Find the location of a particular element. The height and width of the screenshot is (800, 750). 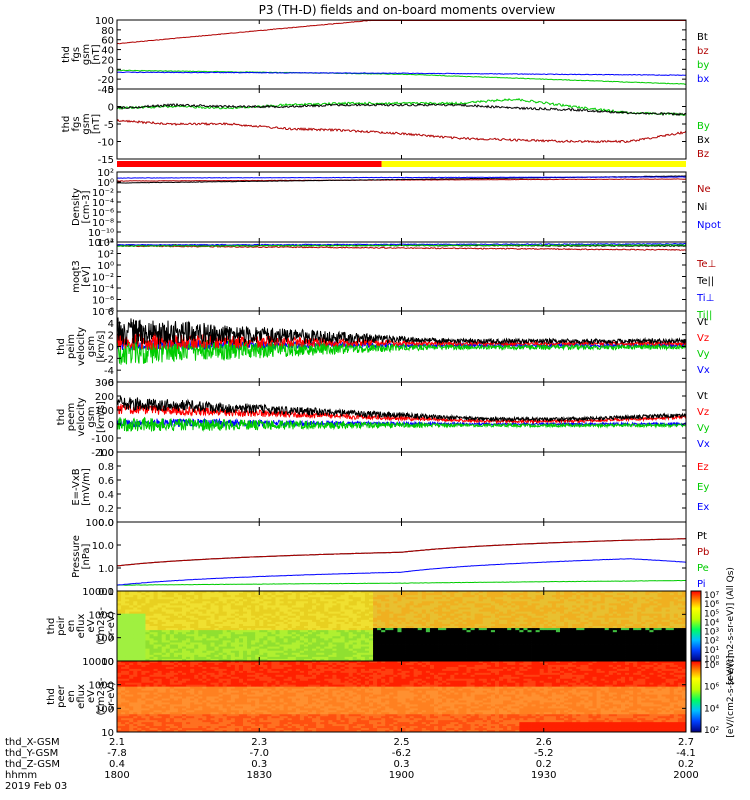

y-axis-label-line: peem is located at coordinates (71, 417).